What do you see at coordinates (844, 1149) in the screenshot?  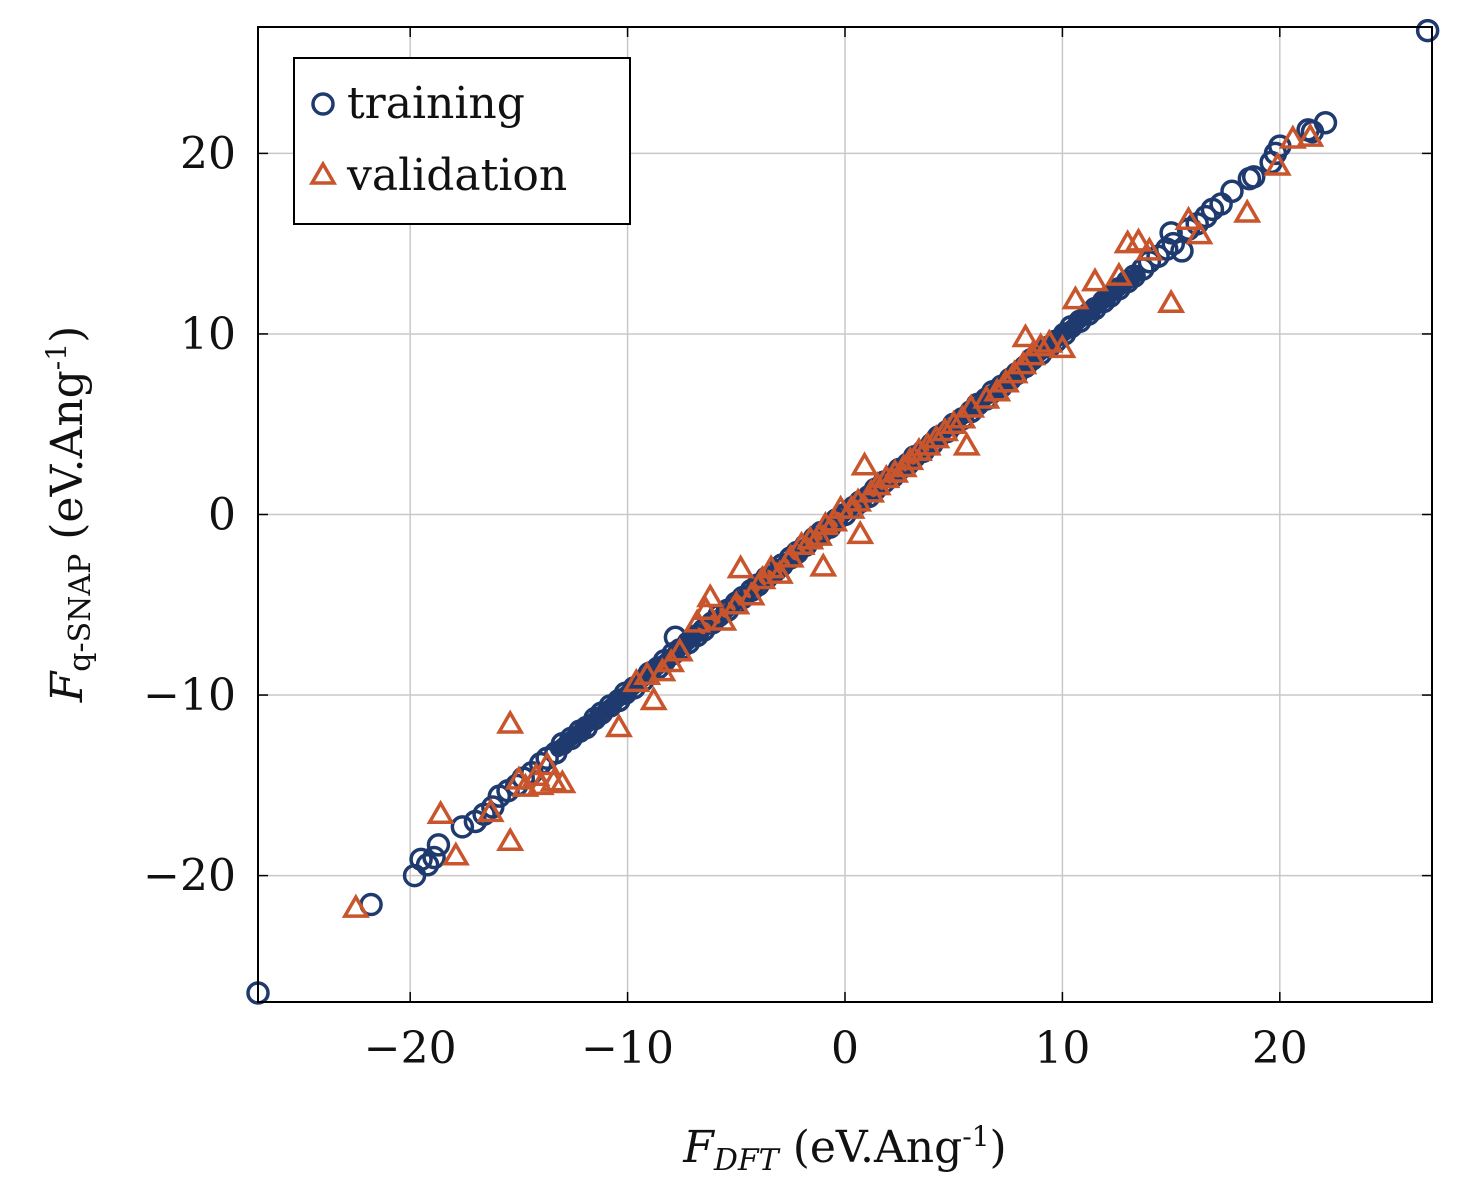 I see `x-axis-title: FDFT (eV.Ang-1)` at bounding box center [844, 1149].